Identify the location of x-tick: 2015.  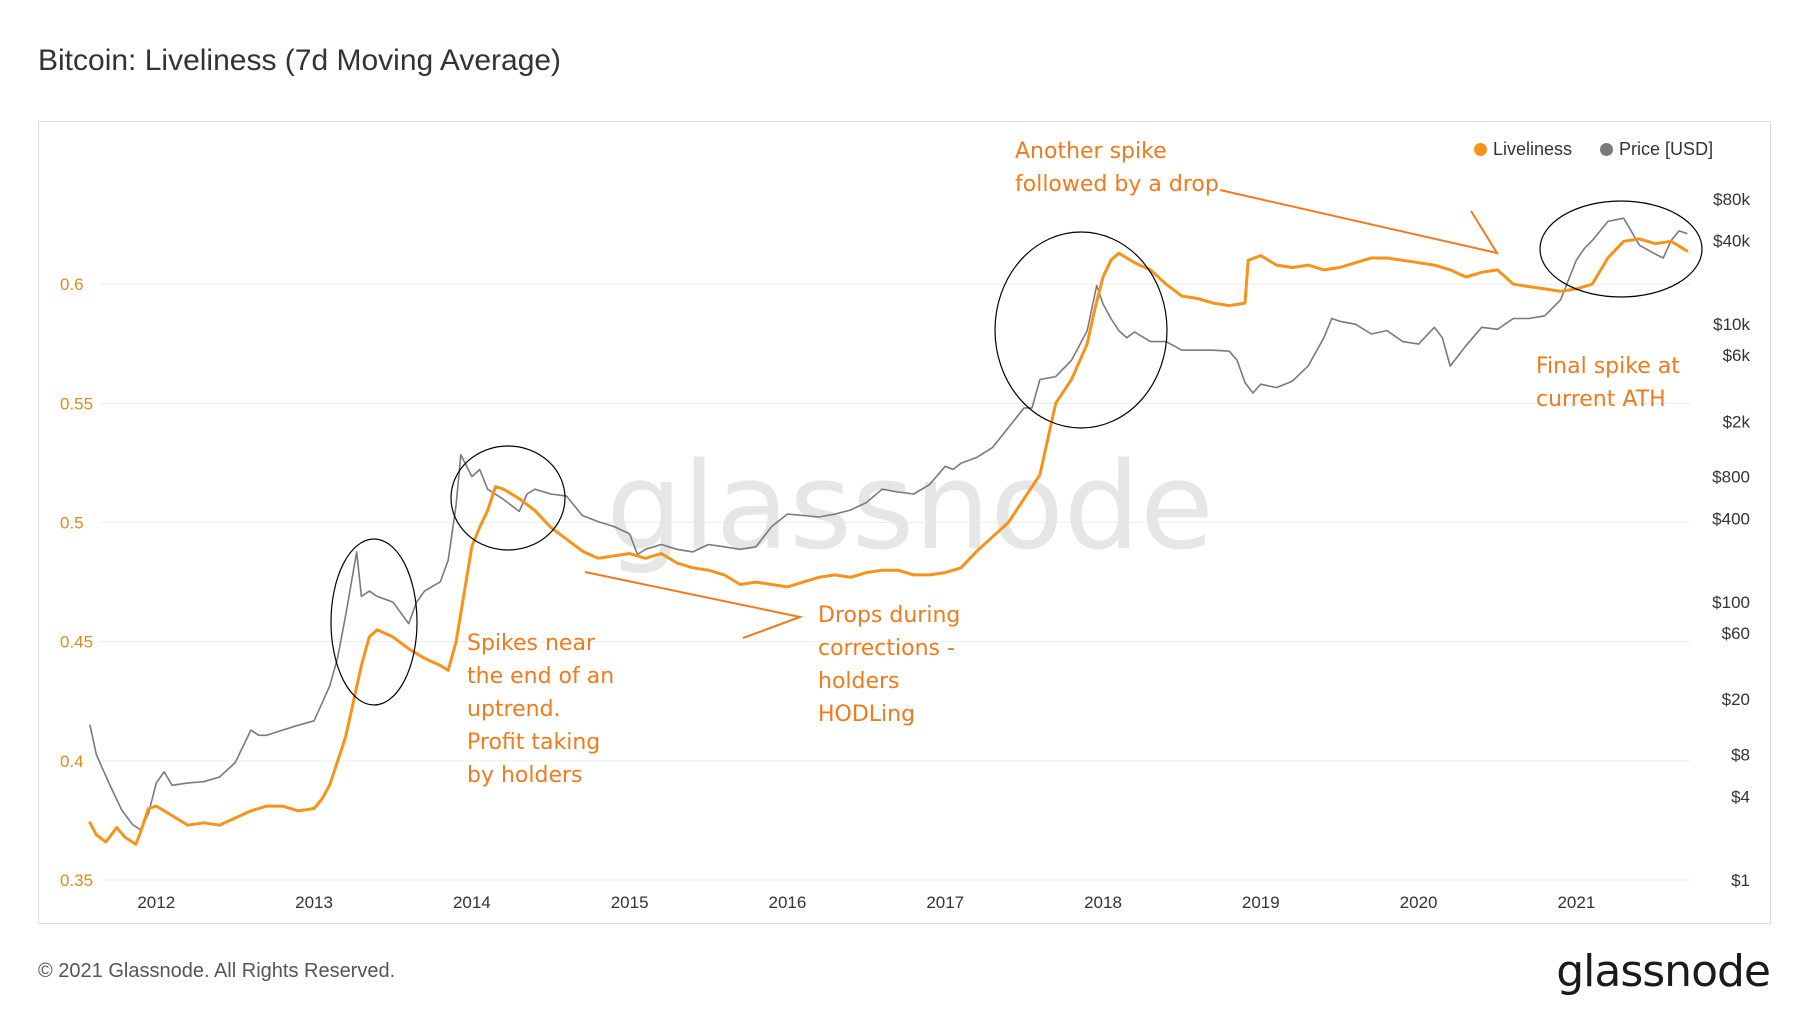
(630, 902).